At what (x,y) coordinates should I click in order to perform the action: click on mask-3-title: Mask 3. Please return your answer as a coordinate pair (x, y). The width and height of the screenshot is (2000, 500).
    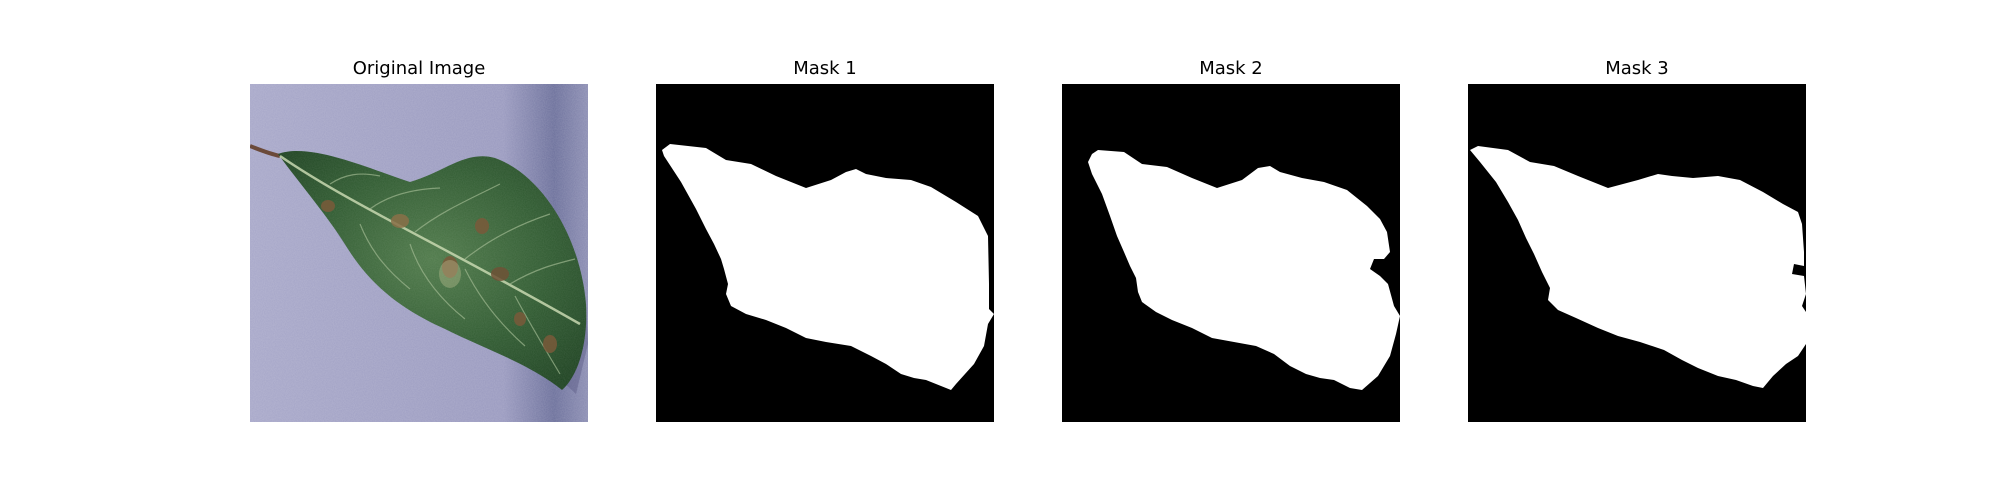
    Looking at the image, I should click on (1637, 68).